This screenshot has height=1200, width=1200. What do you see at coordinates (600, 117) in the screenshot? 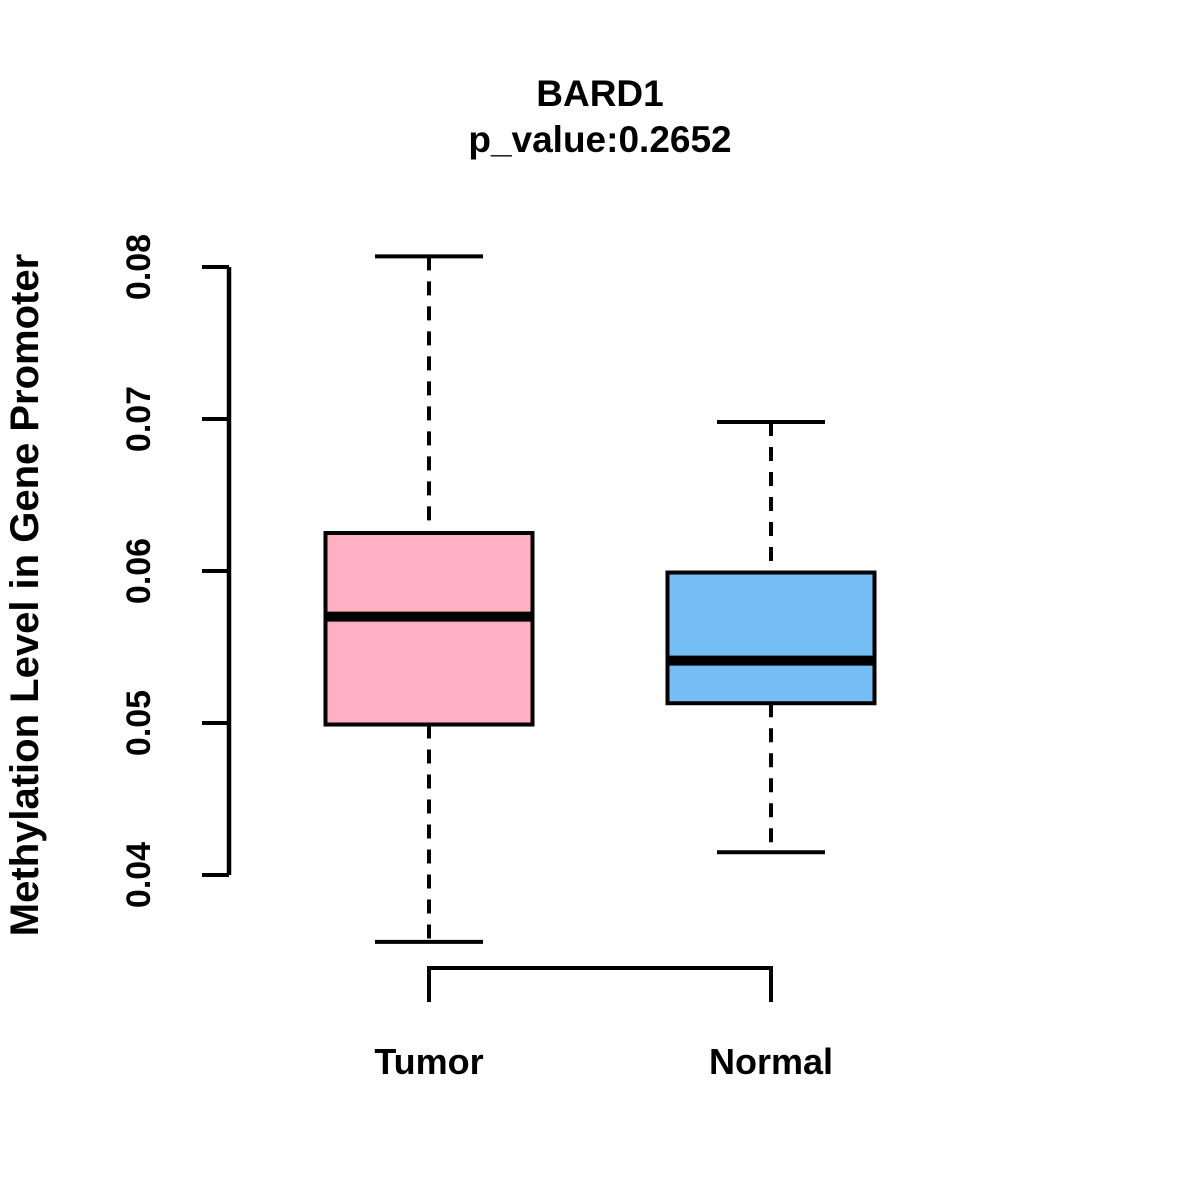
I see `chart-header: BARD1 p_value:0.2652` at bounding box center [600, 117].